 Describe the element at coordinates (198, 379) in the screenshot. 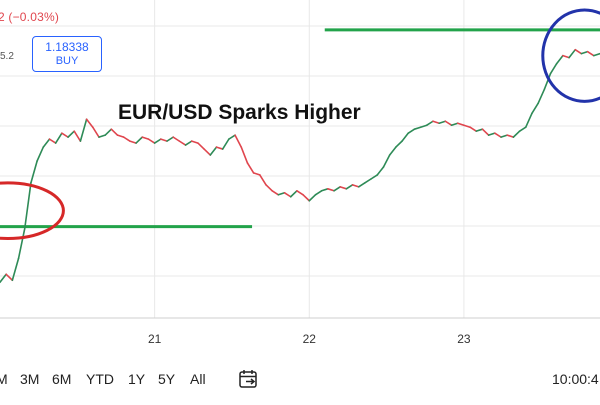

I see `range-button-all: All` at that location.